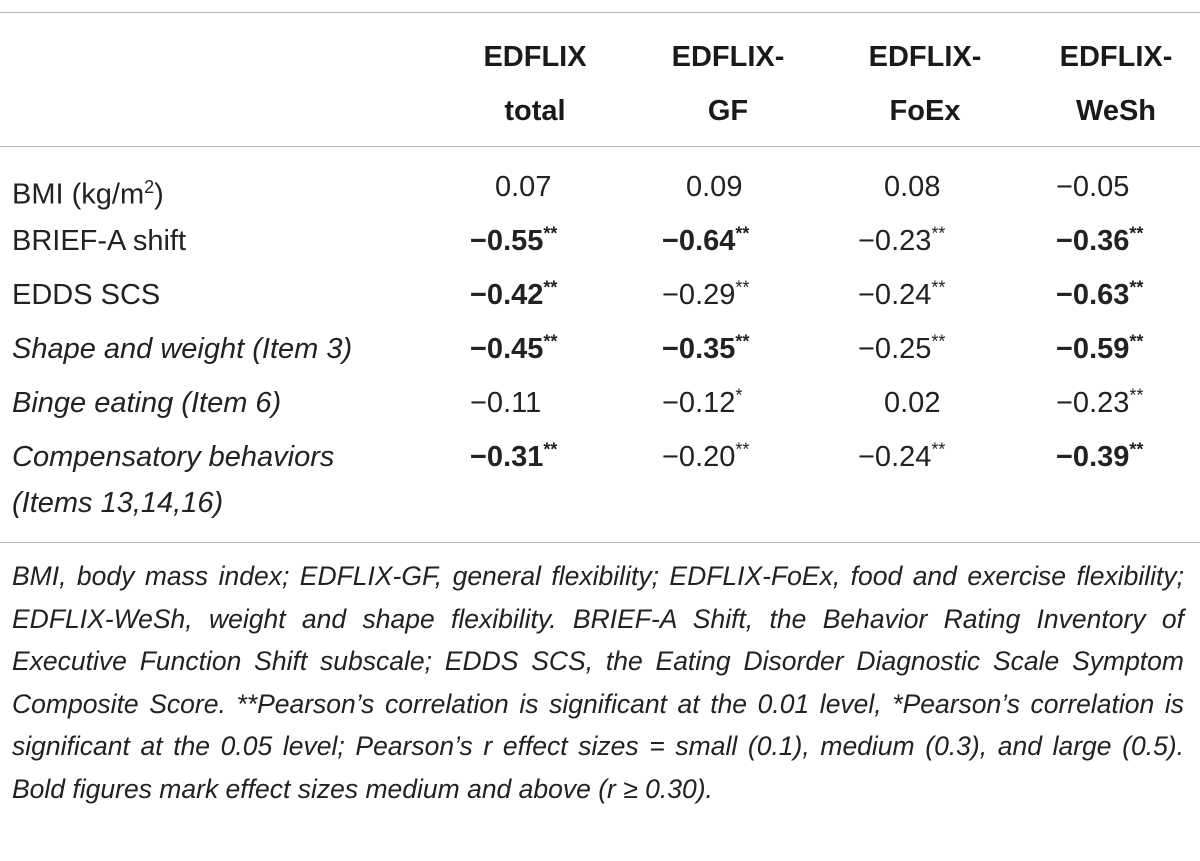 The height and width of the screenshot is (861, 1200). Describe the element at coordinates (523, 187) in the screenshot. I see `table-cell: 0.07` at that location.